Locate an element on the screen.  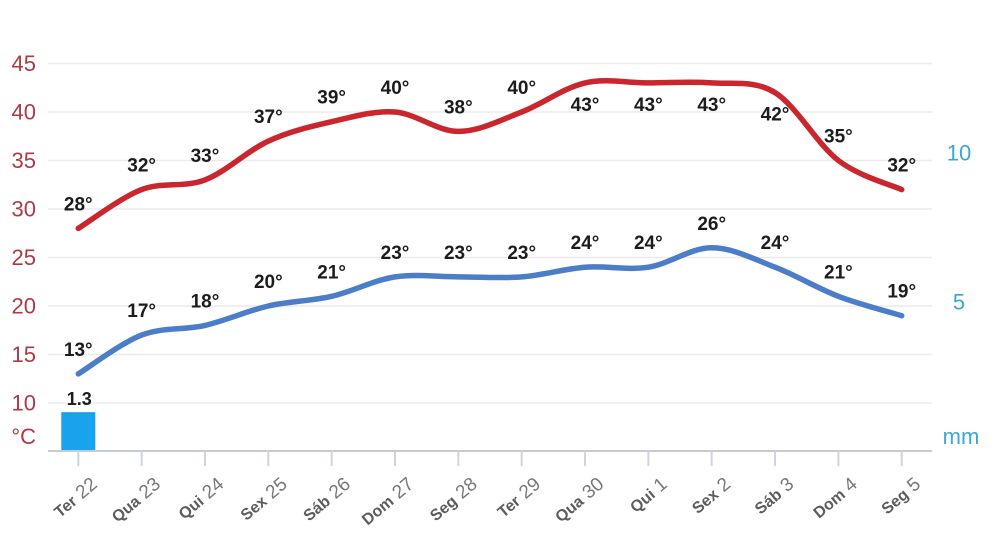
x-axis-day-label: Sex 2 is located at coordinates (710, 496).